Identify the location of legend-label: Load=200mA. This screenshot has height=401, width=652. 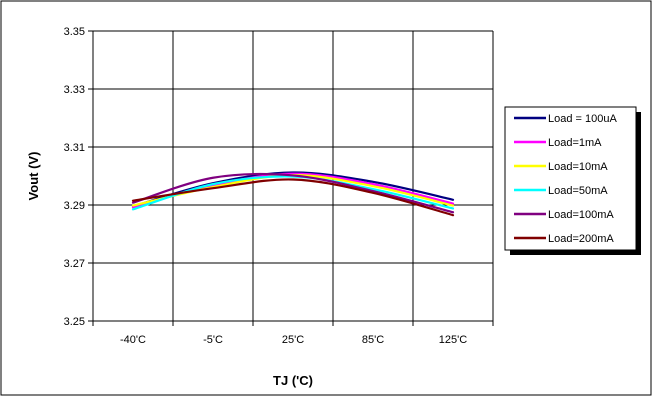
(581, 239).